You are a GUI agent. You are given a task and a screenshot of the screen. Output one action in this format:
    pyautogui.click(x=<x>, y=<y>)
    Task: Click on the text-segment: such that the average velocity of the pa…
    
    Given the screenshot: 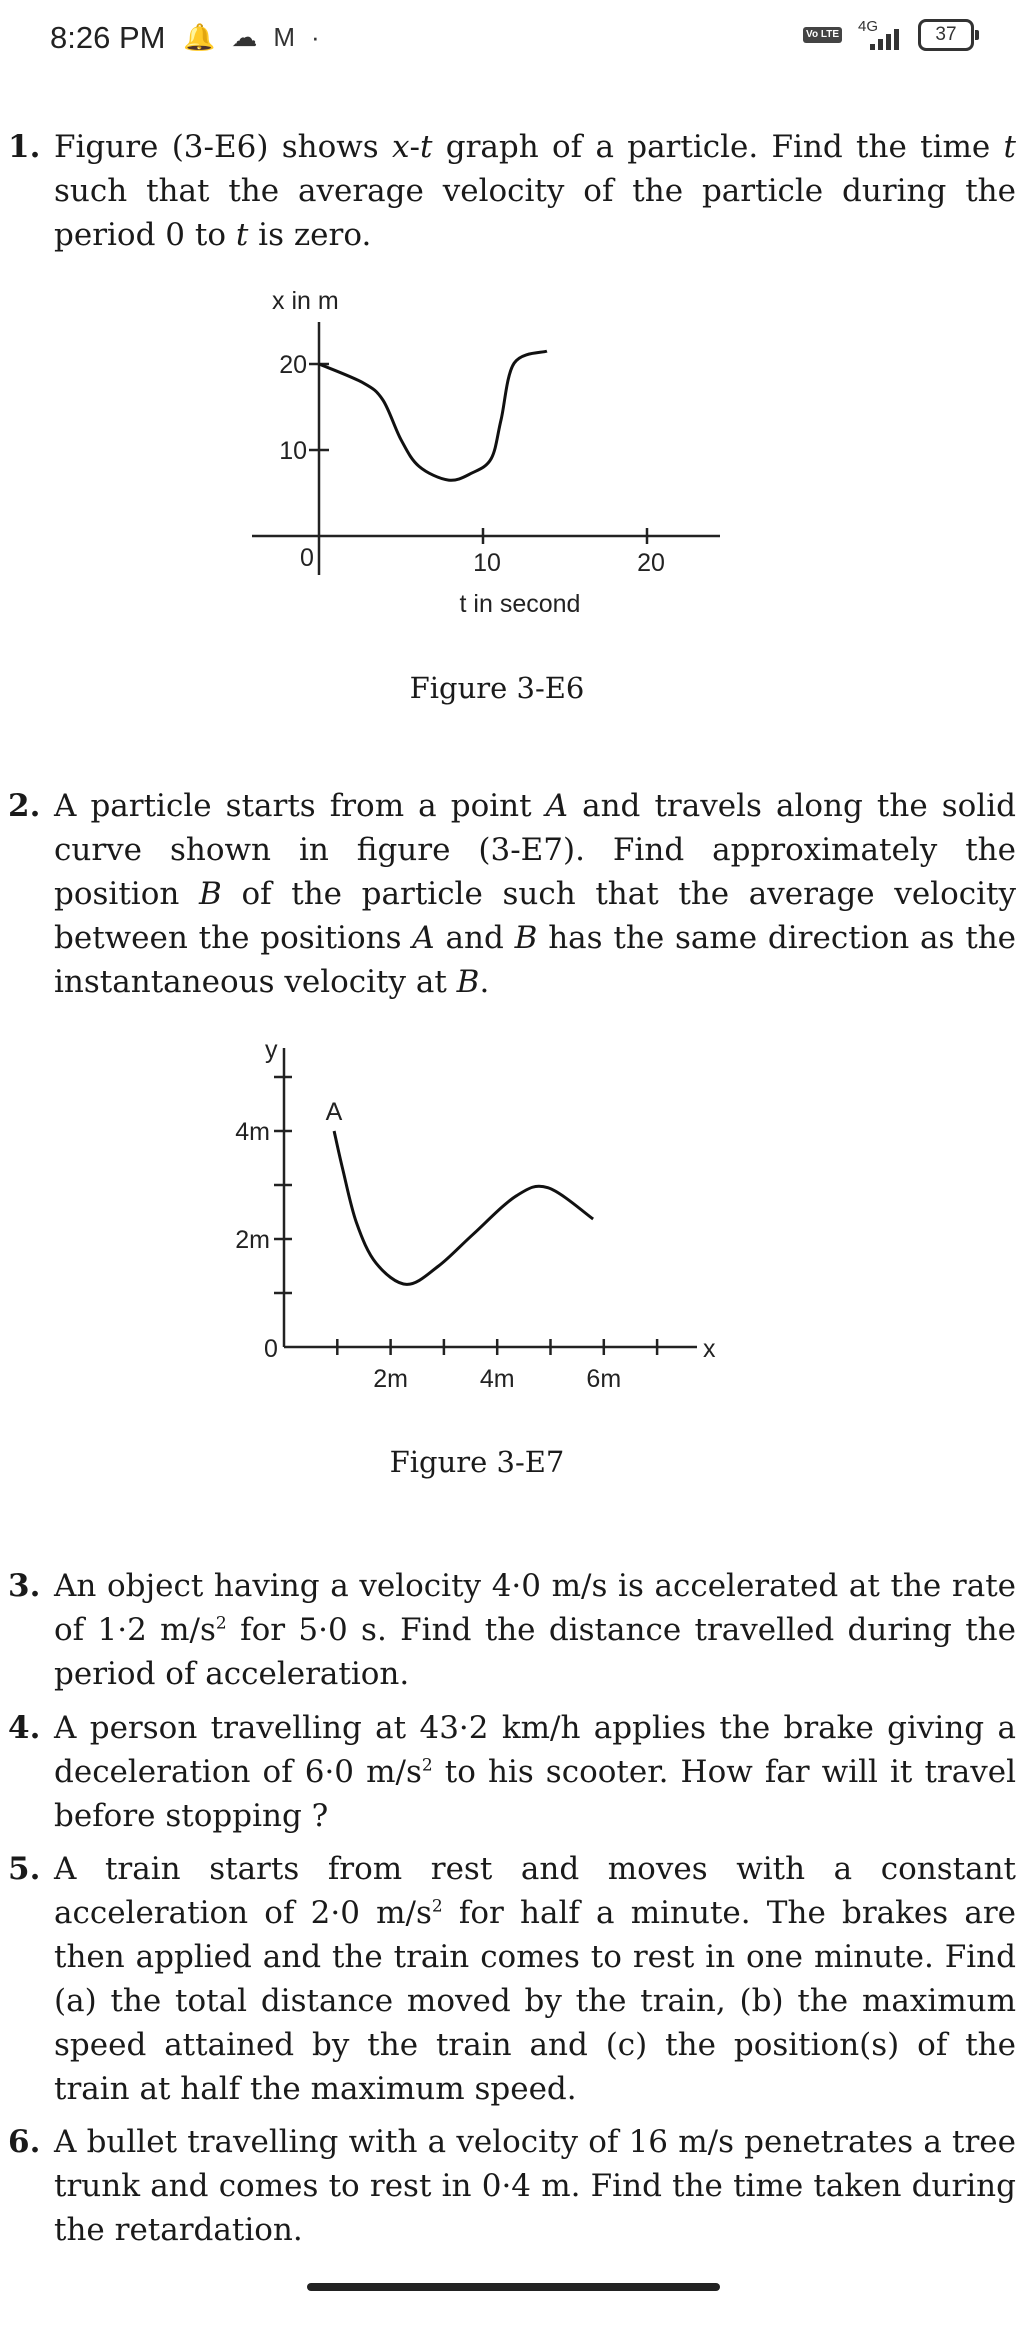 What is the action you would take?
    pyautogui.click(x=535, y=213)
    